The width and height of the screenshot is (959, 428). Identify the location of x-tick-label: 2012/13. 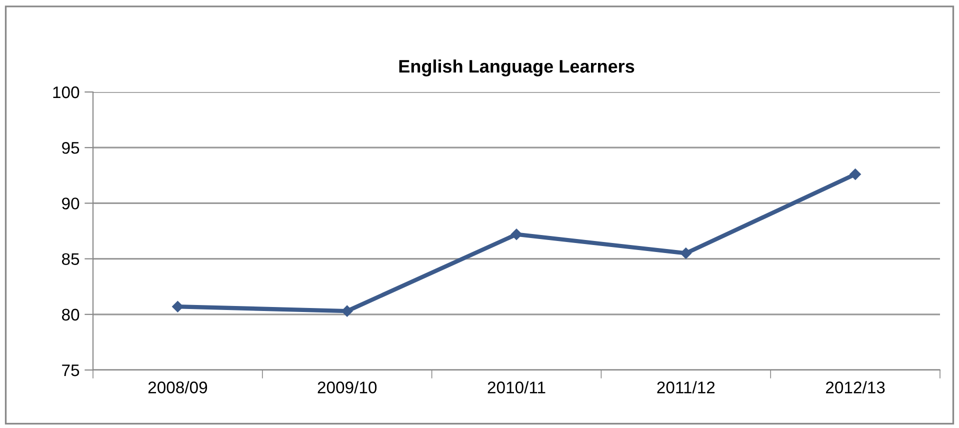
(855, 387).